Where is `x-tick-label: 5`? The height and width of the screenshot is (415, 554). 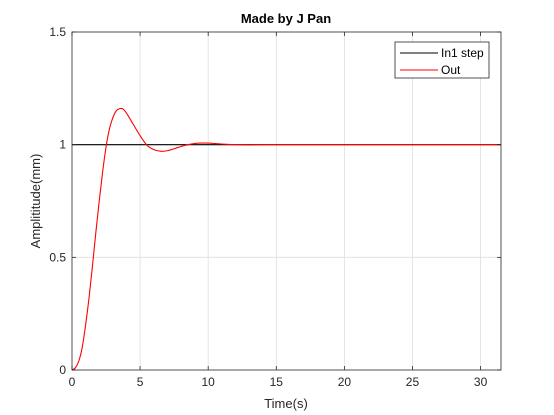
x-tick-label: 5 is located at coordinates (140, 382).